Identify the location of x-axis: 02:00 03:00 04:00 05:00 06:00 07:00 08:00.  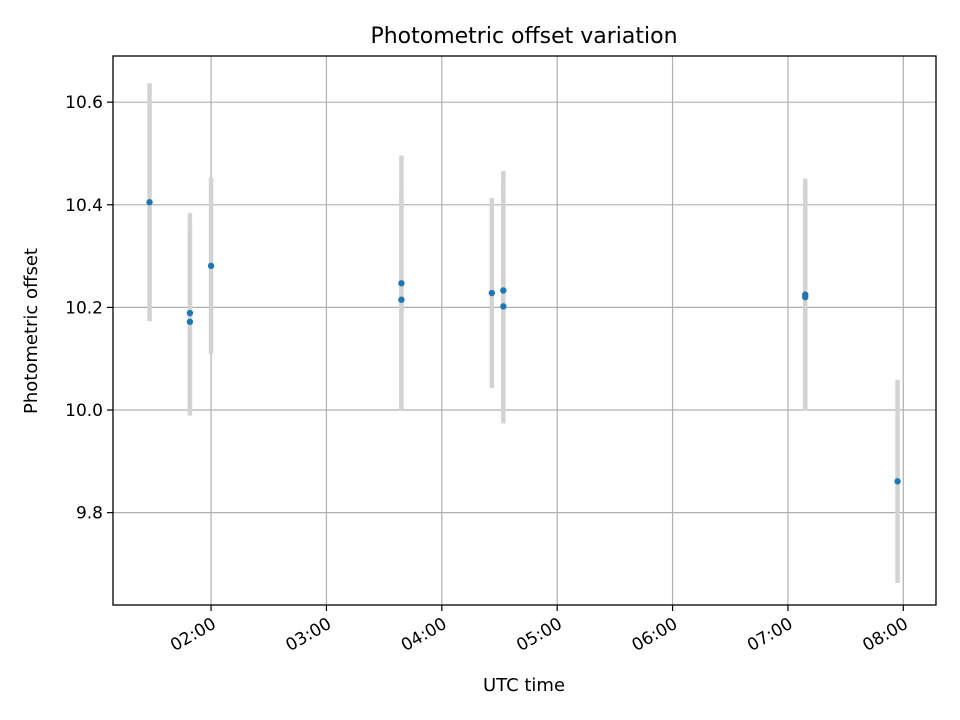
(539, 630).